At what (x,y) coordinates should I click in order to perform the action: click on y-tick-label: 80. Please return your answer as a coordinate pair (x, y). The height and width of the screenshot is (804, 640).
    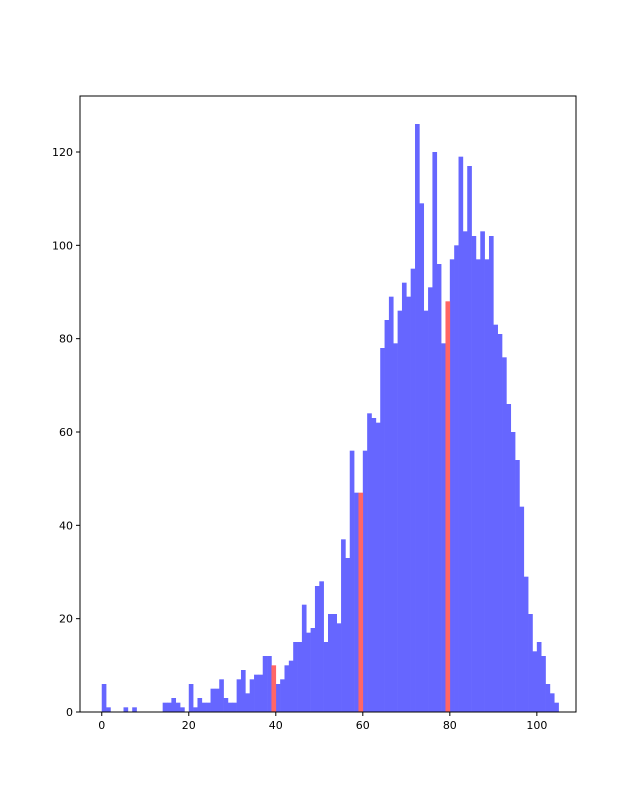
    Looking at the image, I should click on (66, 339).